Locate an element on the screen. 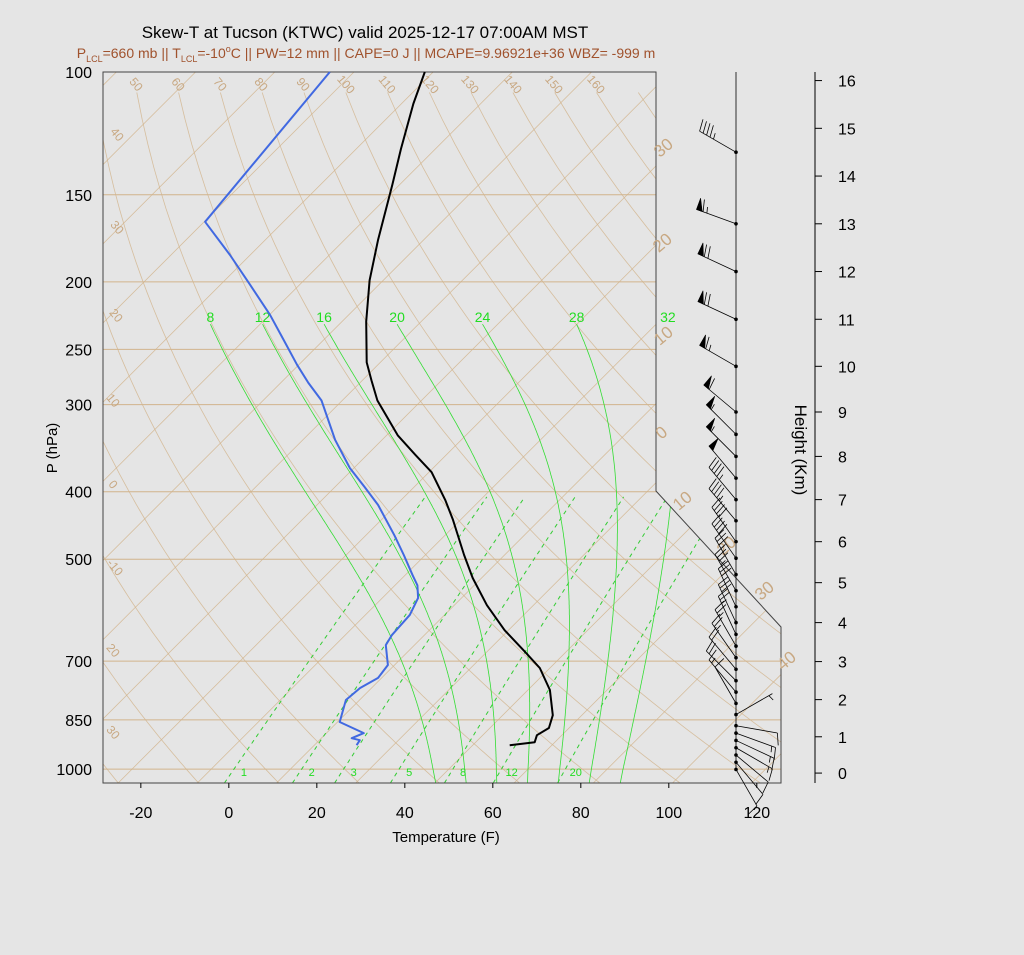 The width and height of the screenshot is (1024, 955). y2-tick-label: 16 is located at coordinates (847, 82).